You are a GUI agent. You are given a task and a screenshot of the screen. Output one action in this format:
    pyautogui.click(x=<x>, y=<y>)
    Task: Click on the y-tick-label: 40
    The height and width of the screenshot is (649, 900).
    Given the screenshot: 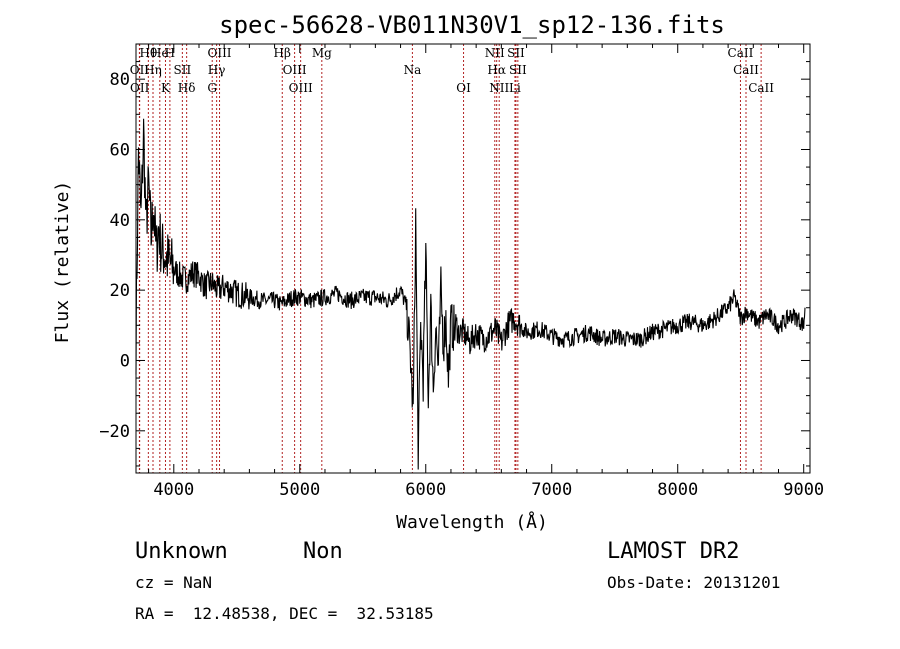 What is the action you would take?
    pyautogui.click(x=120, y=221)
    